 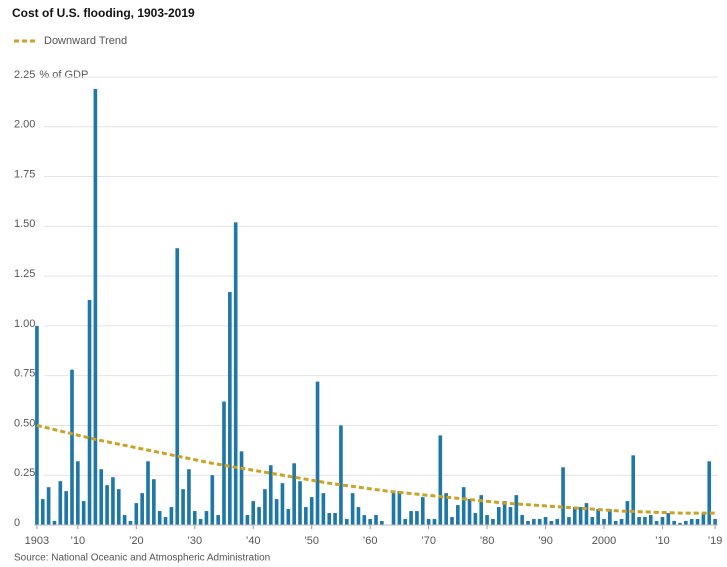 What do you see at coordinates (24, 125) in the screenshot?
I see `y-tick-label: 2.00` at bounding box center [24, 125].